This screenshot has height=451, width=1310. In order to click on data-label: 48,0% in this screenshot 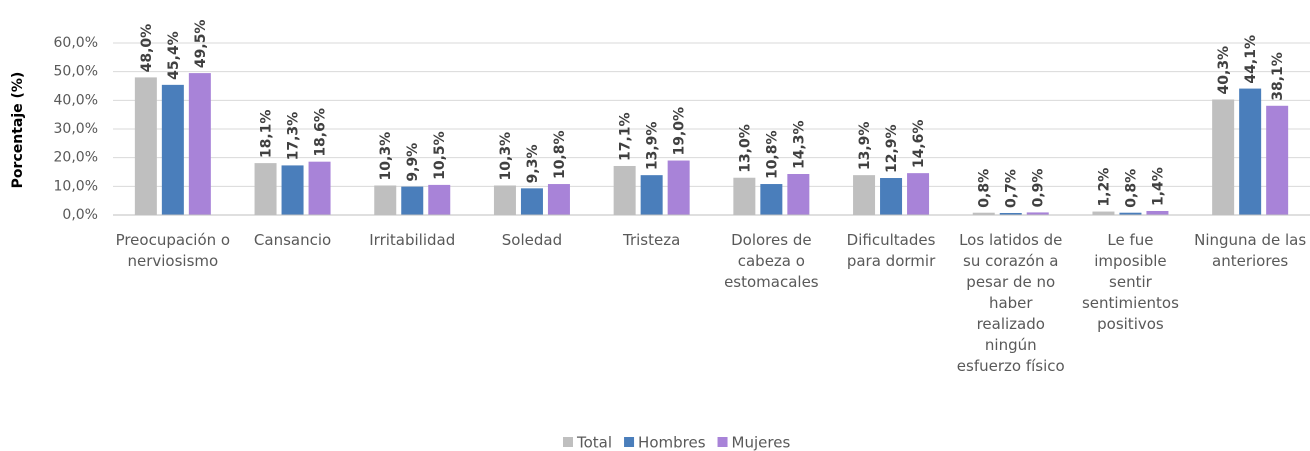, I will do `click(147, 48)`.